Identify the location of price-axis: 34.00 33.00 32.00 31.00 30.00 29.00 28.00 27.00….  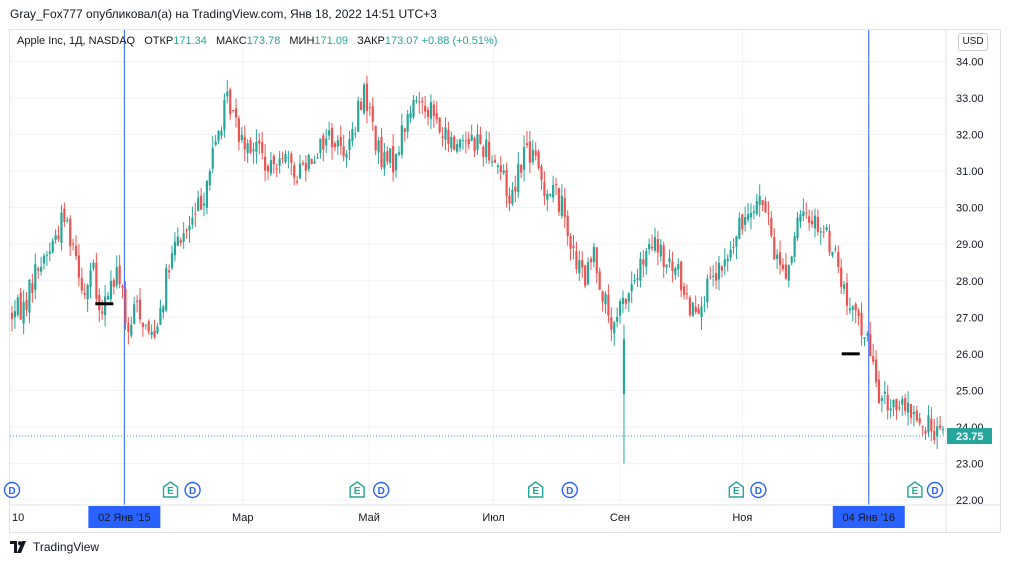
(970, 282).